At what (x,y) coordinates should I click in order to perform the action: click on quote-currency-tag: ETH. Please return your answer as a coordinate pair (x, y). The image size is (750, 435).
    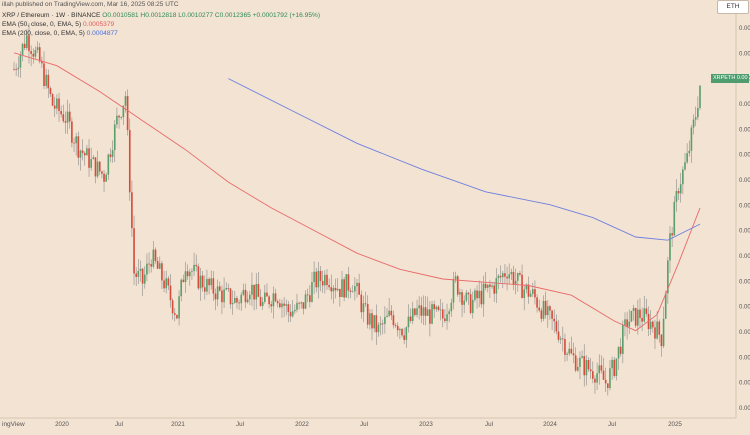
    Looking at the image, I should click on (733, 7).